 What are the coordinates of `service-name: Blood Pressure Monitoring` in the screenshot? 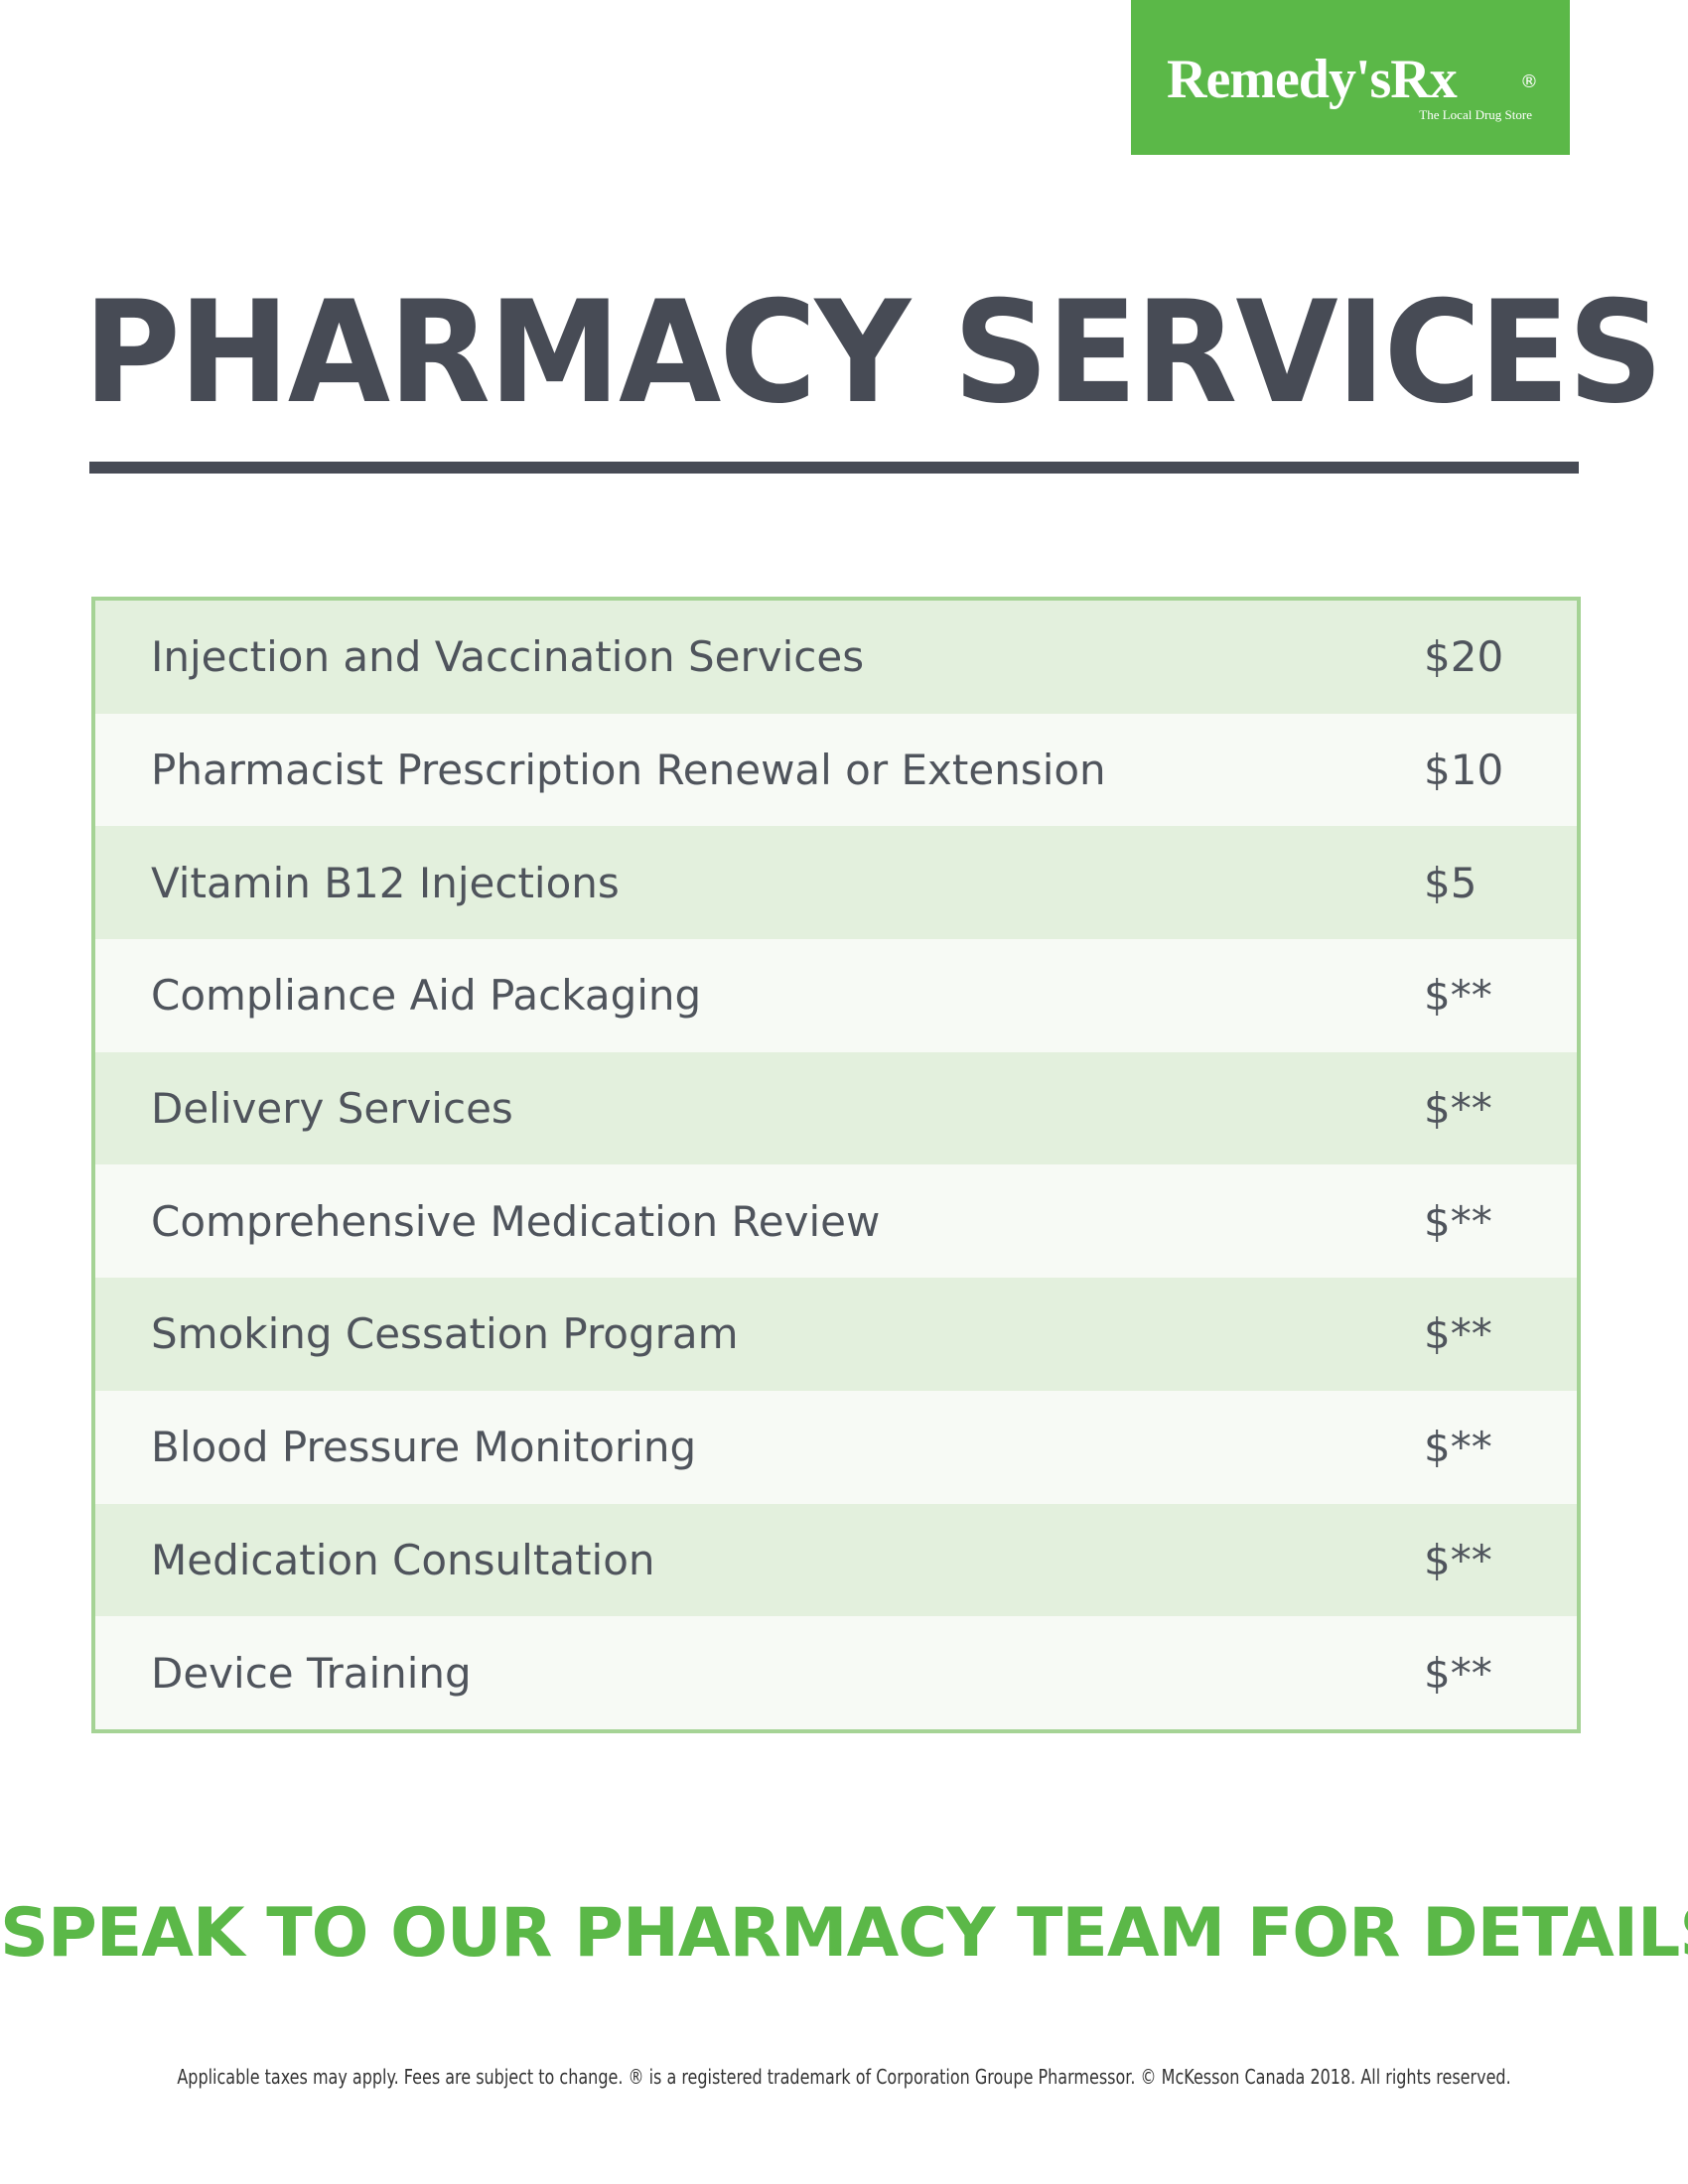 It's located at (424, 1447).